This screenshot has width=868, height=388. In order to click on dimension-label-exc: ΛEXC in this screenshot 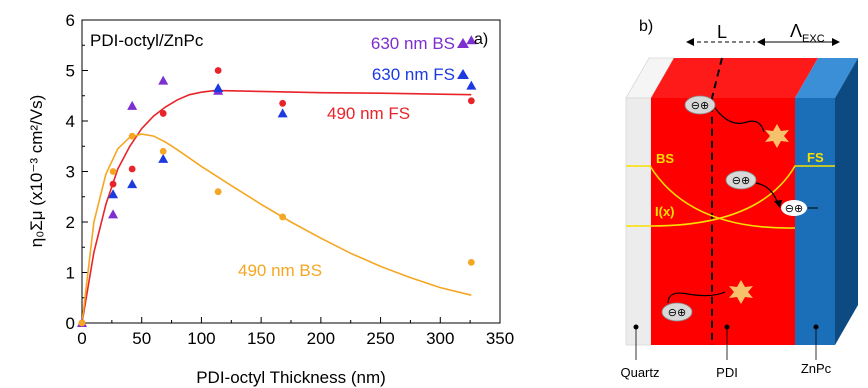, I will do `click(807, 33)`.